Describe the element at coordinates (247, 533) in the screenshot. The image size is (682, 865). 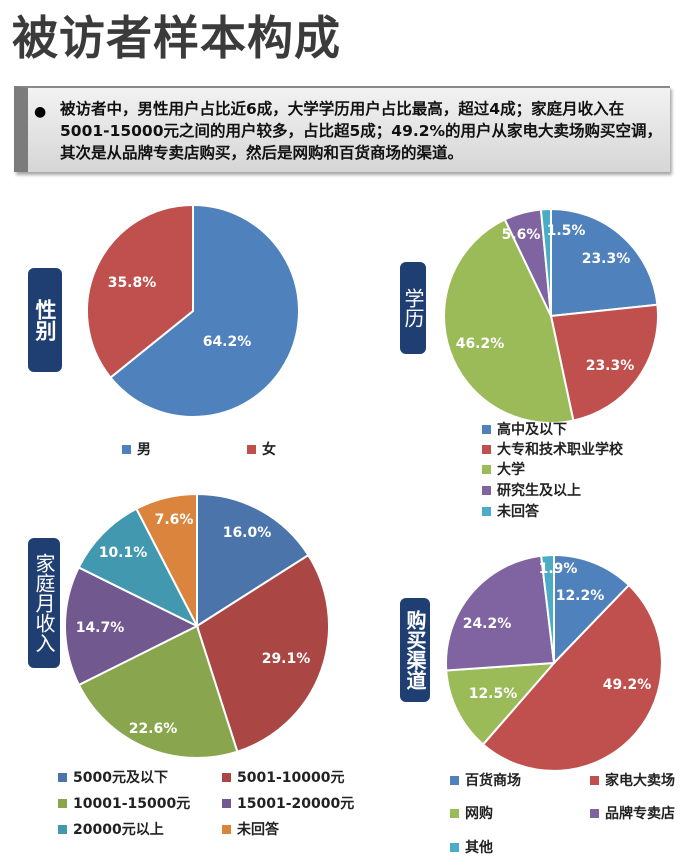
I see `income-data-label-0: 16.0%` at that location.